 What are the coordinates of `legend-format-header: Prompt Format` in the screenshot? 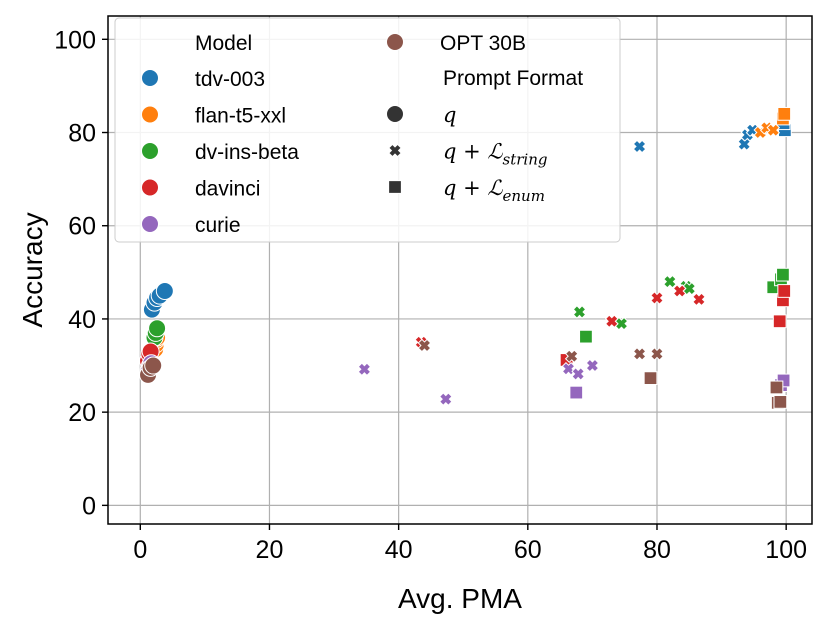 It's located at (513, 78).